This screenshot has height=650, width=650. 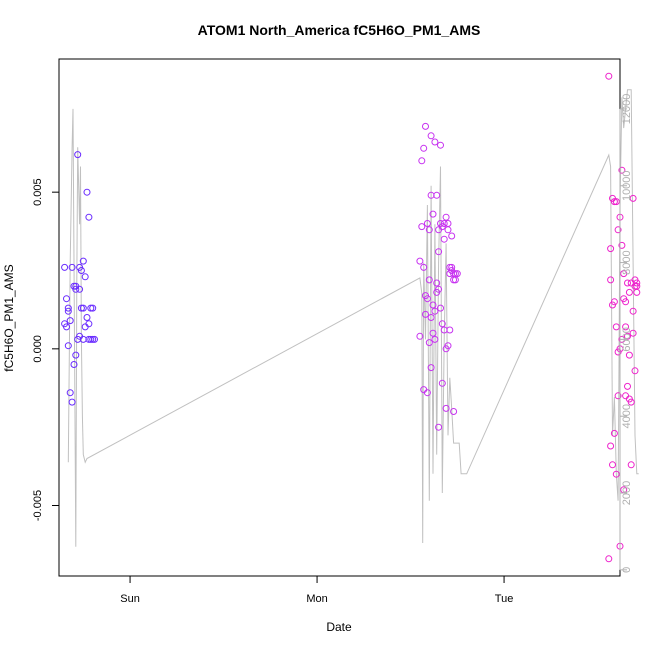 What do you see at coordinates (627, 416) in the screenshot?
I see `y2-tick-label: 4000` at bounding box center [627, 416].